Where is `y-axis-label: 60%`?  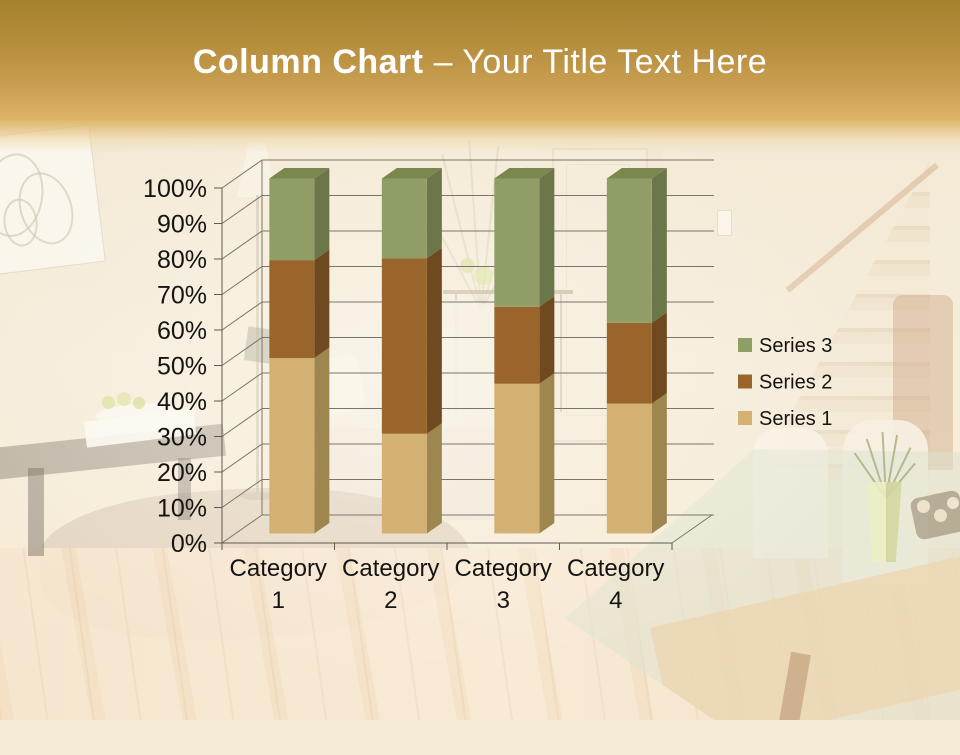 y-axis-label: 60% is located at coordinates (182, 331).